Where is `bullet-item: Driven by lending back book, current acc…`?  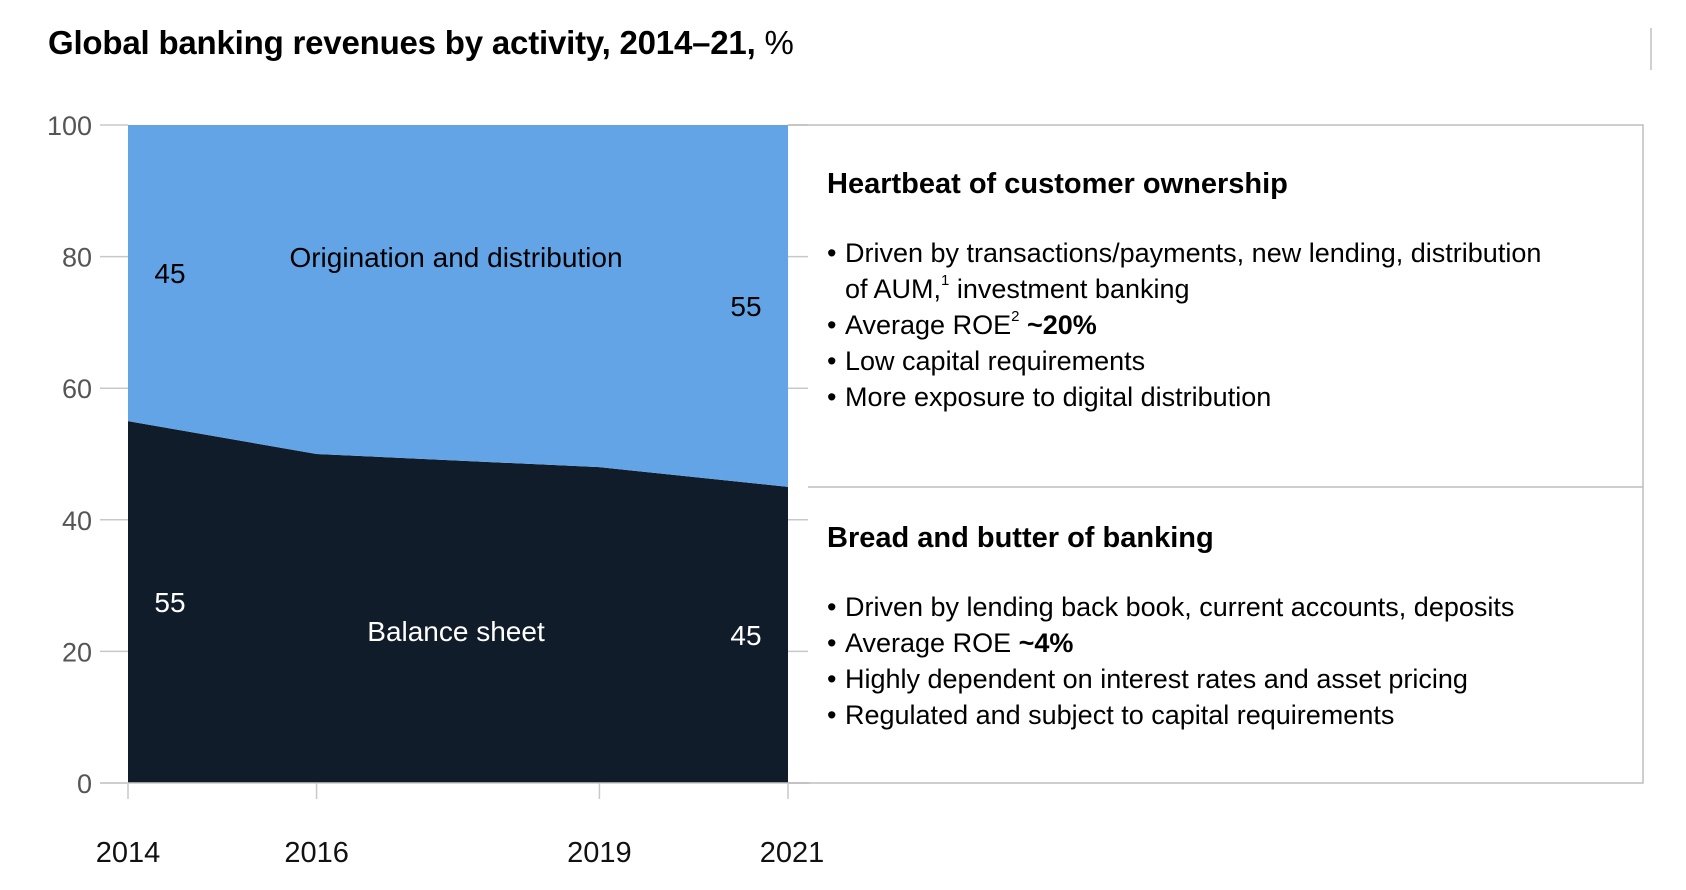 bullet-item: Driven by lending back book, current acc… is located at coordinates (1220, 607).